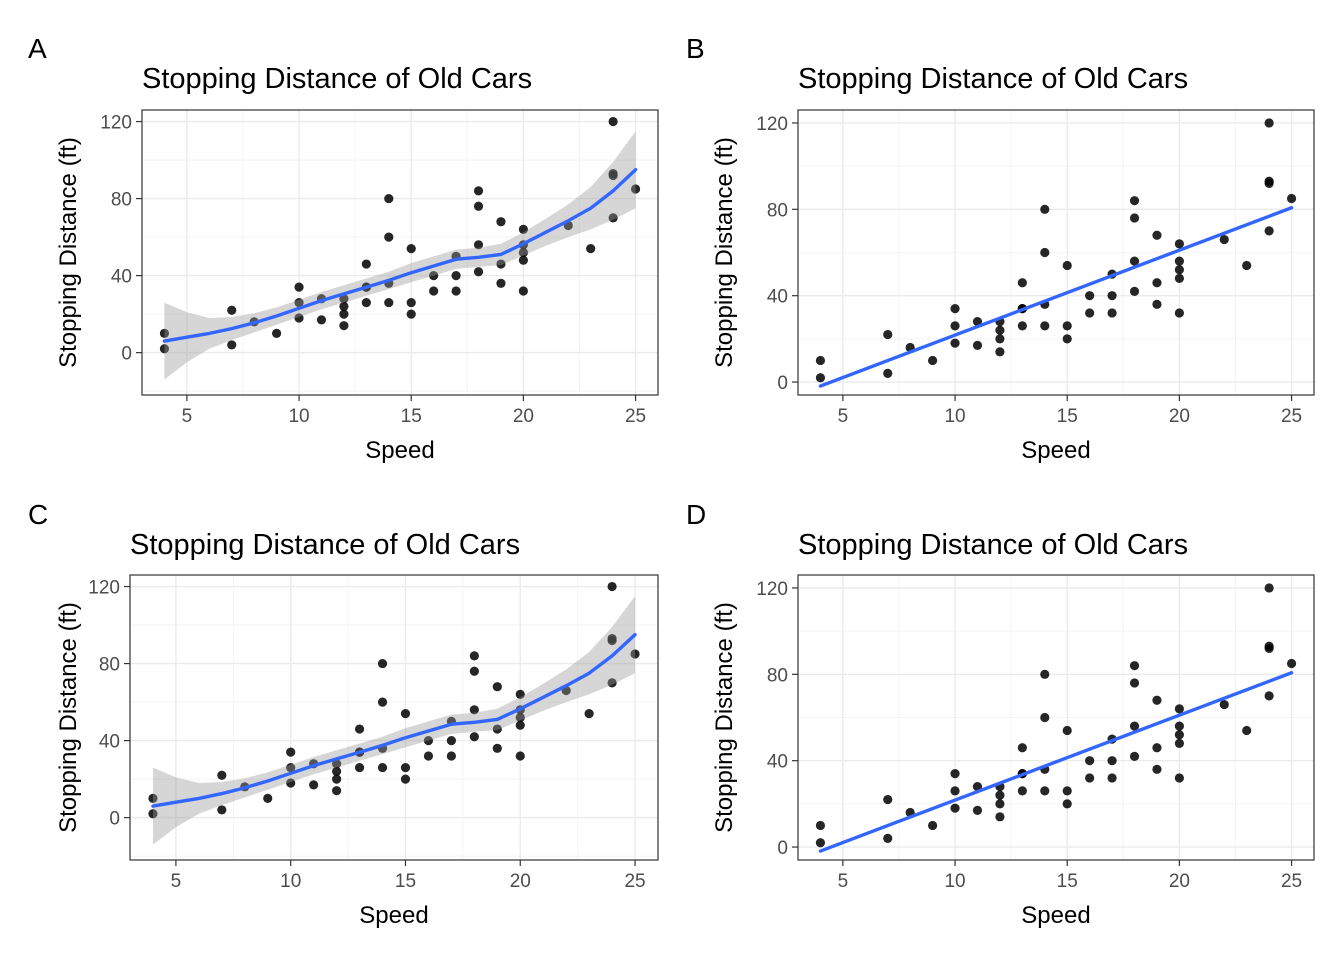  What do you see at coordinates (109, 742) in the screenshot?
I see `y-tick-label: 40` at bounding box center [109, 742].